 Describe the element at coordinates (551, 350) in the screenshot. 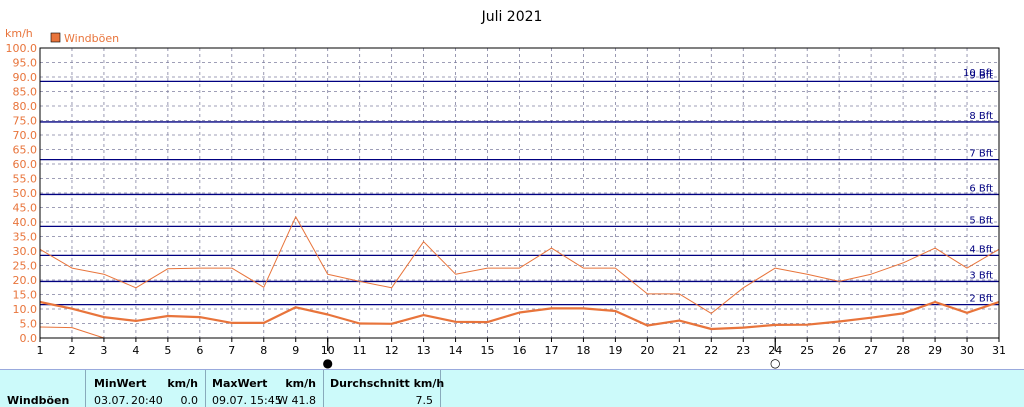

I see `x-tick-label: 17` at that location.